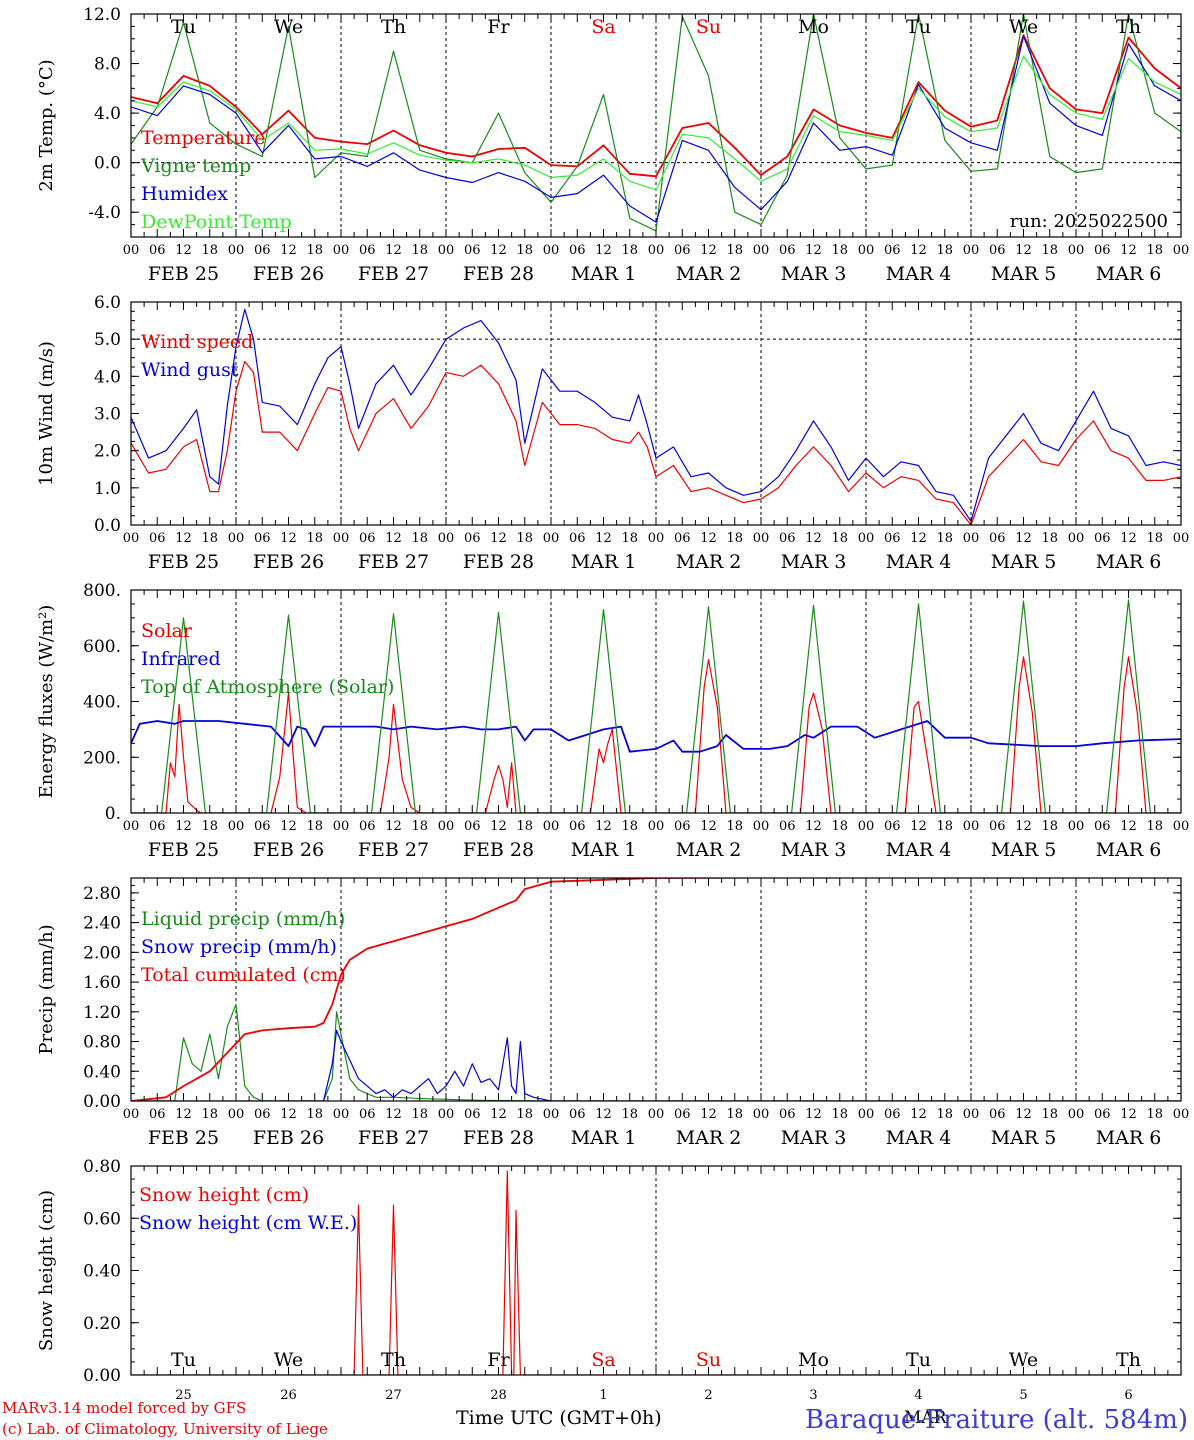 The width and height of the screenshot is (1194, 1440). What do you see at coordinates (656, 701) in the screenshot?
I see `plot-frame` at bounding box center [656, 701].